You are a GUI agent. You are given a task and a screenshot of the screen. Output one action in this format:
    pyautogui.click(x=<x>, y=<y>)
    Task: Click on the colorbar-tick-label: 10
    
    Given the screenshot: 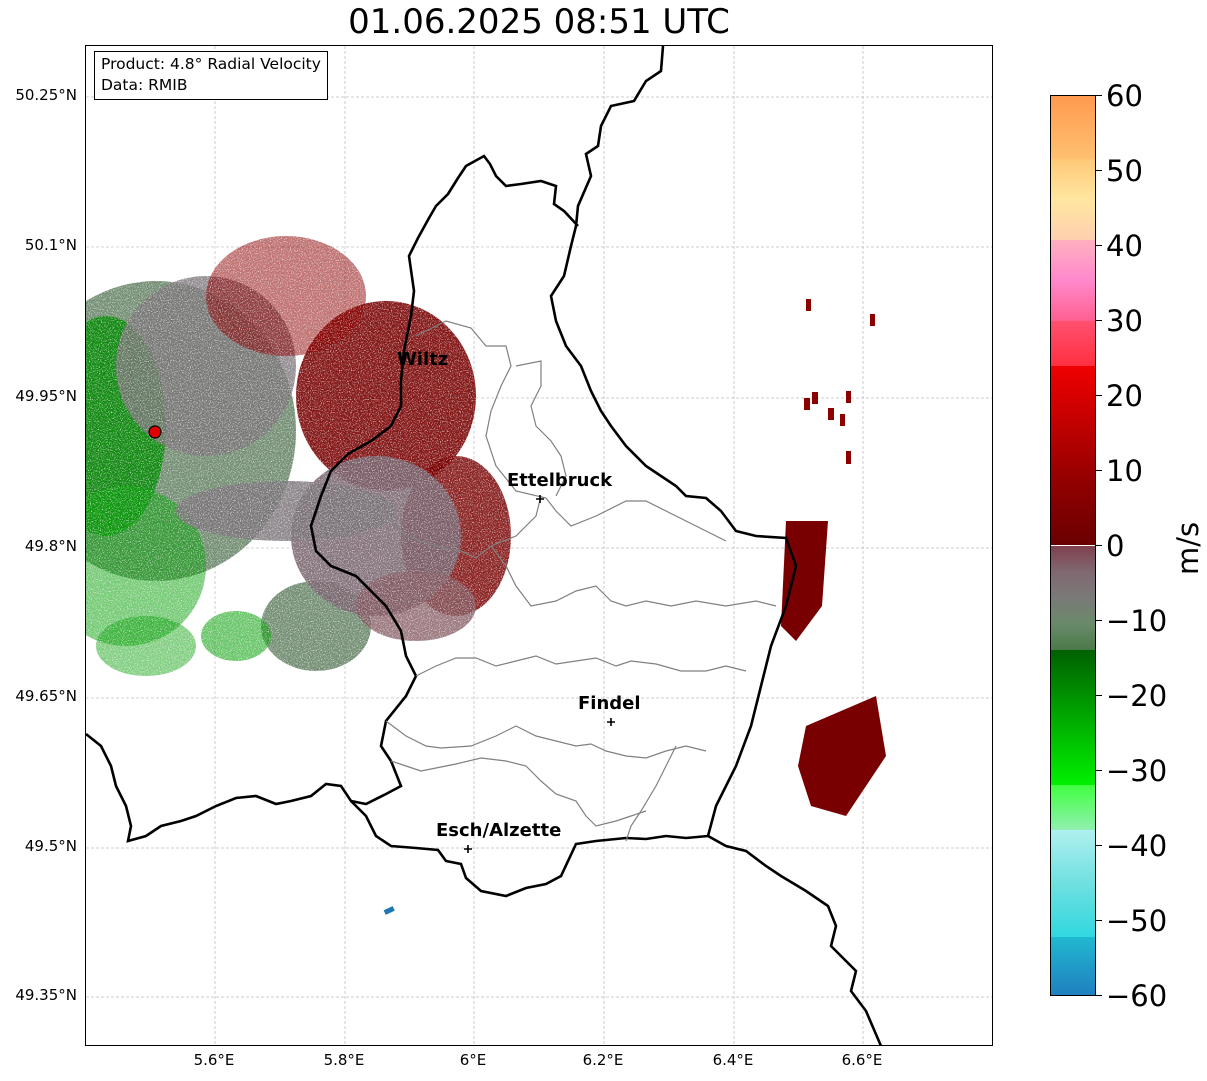 What is the action you would take?
    pyautogui.click(x=1124, y=471)
    